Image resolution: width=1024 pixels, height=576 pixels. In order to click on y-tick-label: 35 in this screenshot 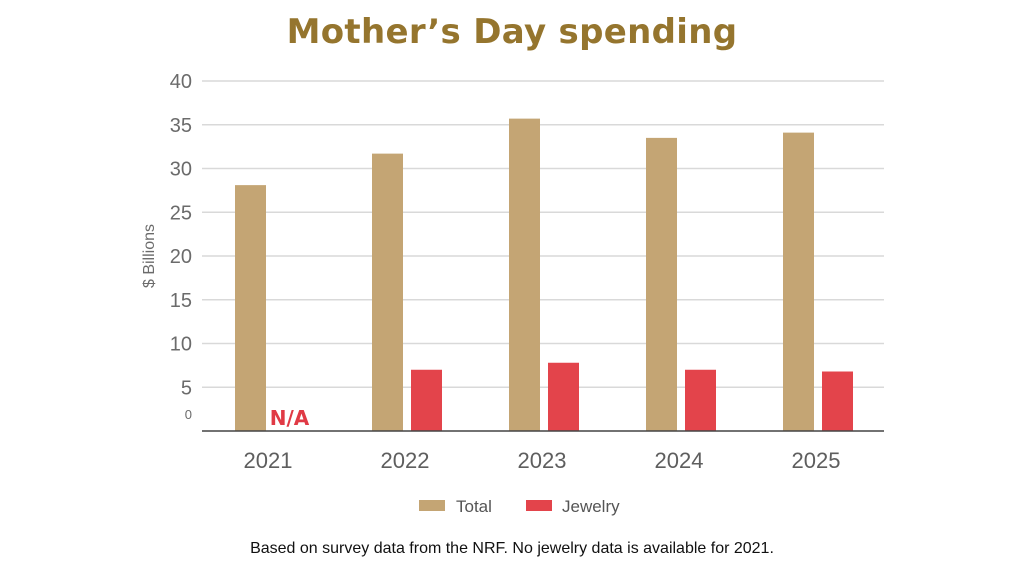, I will do `click(181, 126)`.